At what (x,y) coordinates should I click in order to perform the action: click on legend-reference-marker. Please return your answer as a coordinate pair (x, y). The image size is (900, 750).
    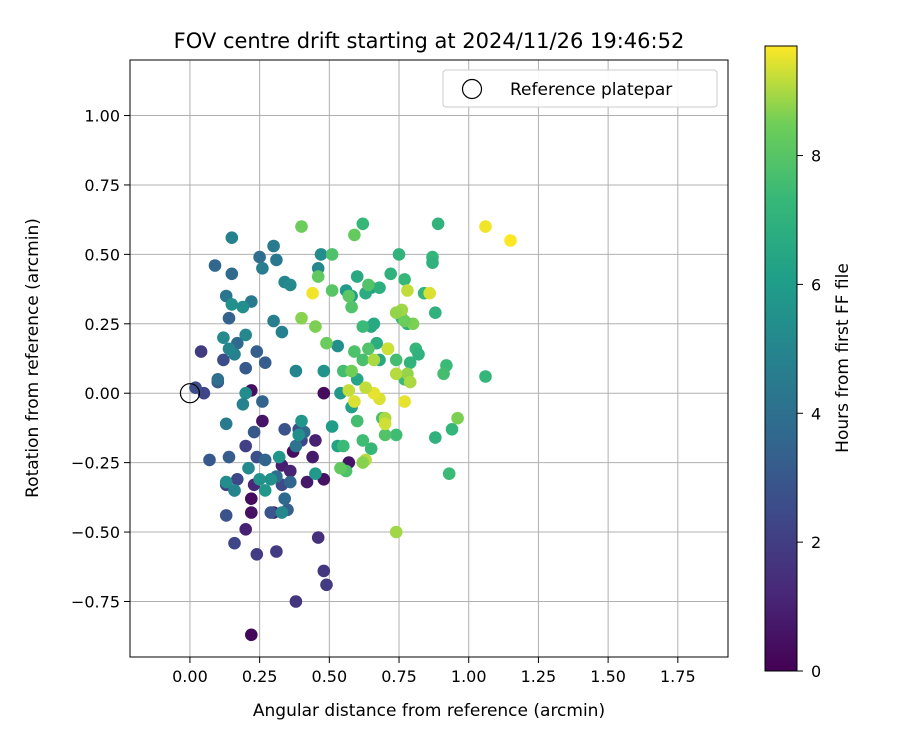
    Looking at the image, I should click on (472, 89).